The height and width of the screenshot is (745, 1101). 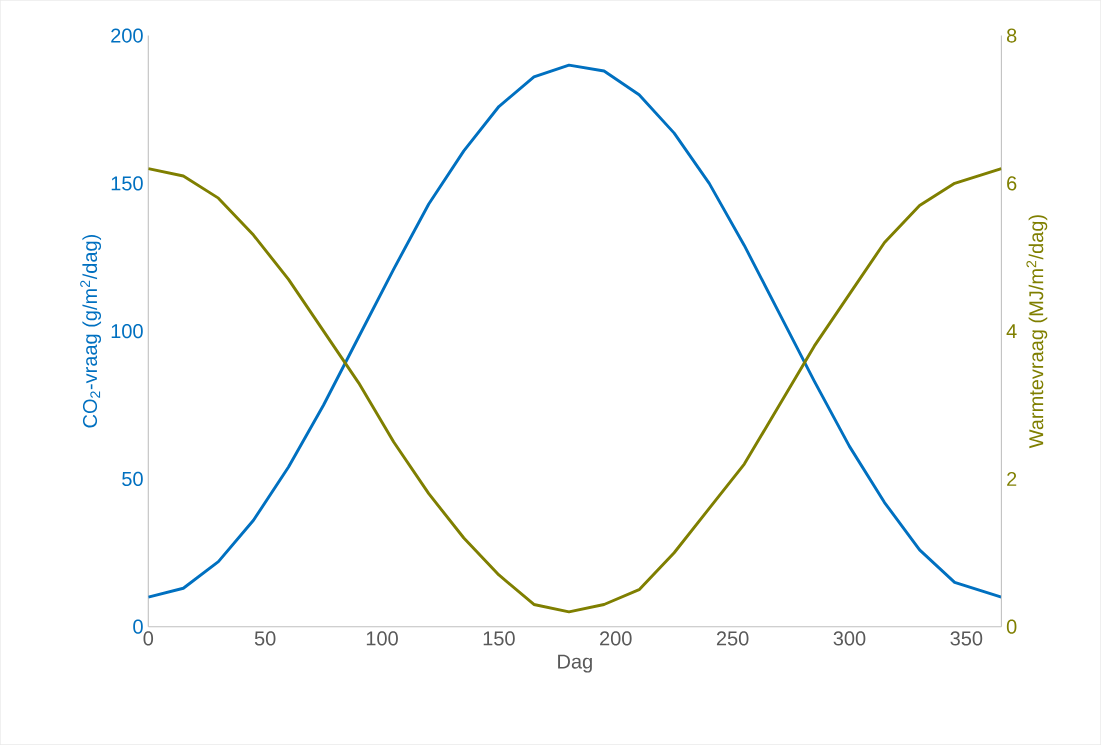 I want to click on y2-tick-label: 8, so click(x=1011, y=35).